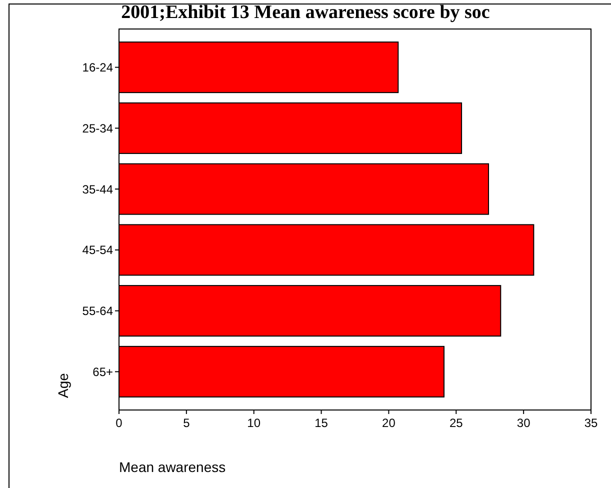 Image resolution: width=611 pixels, height=488 pixels. I want to click on x-tick-label: 0, so click(119, 423).